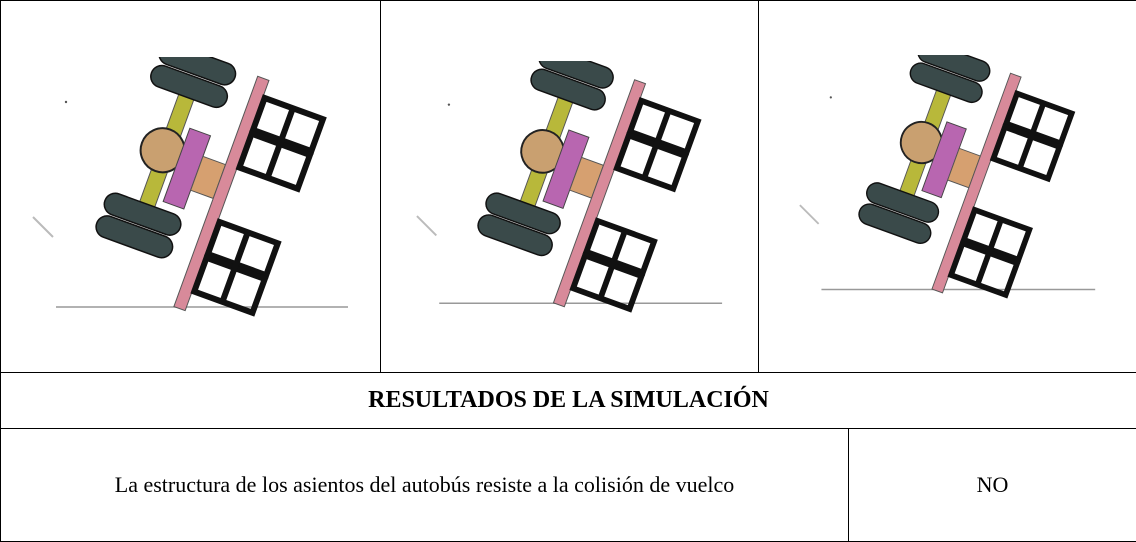  What do you see at coordinates (992, 485) in the screenshot?
I see `result: NO` at bounding box center [992, 485].